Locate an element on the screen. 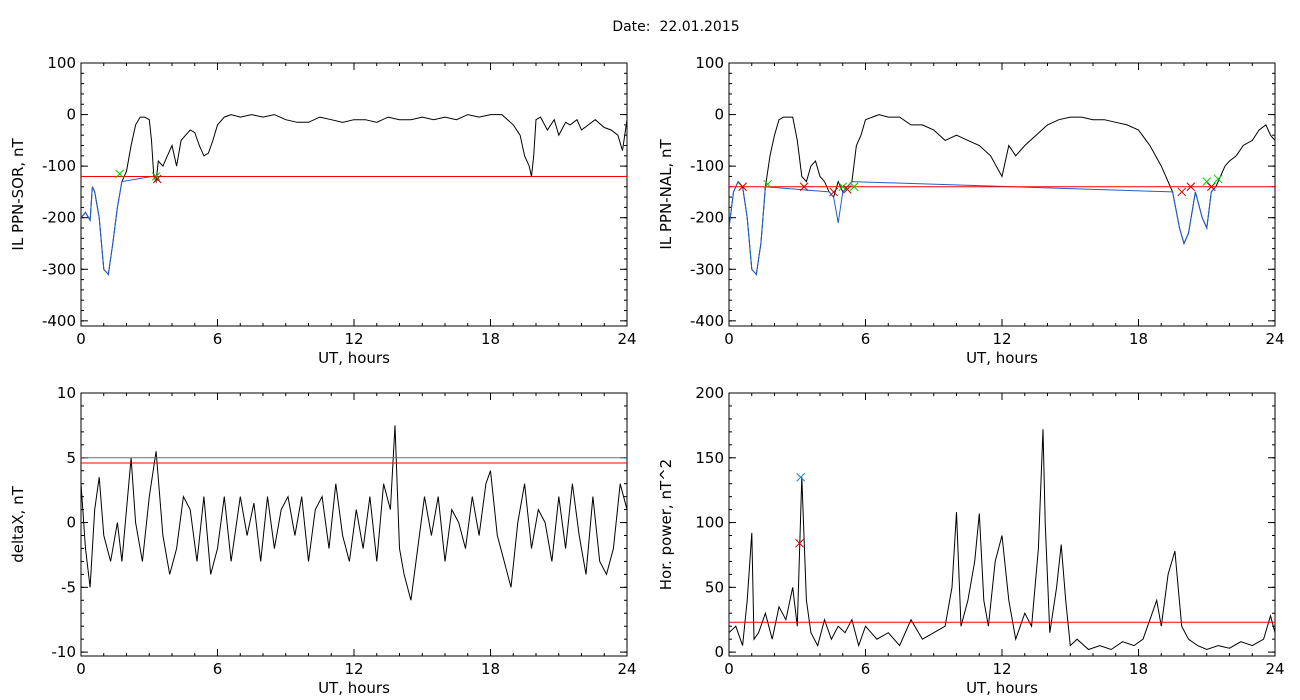 The image size is (1300, 700). page-title: Date: 22.01.2015 is located at coordinates (650, 27).